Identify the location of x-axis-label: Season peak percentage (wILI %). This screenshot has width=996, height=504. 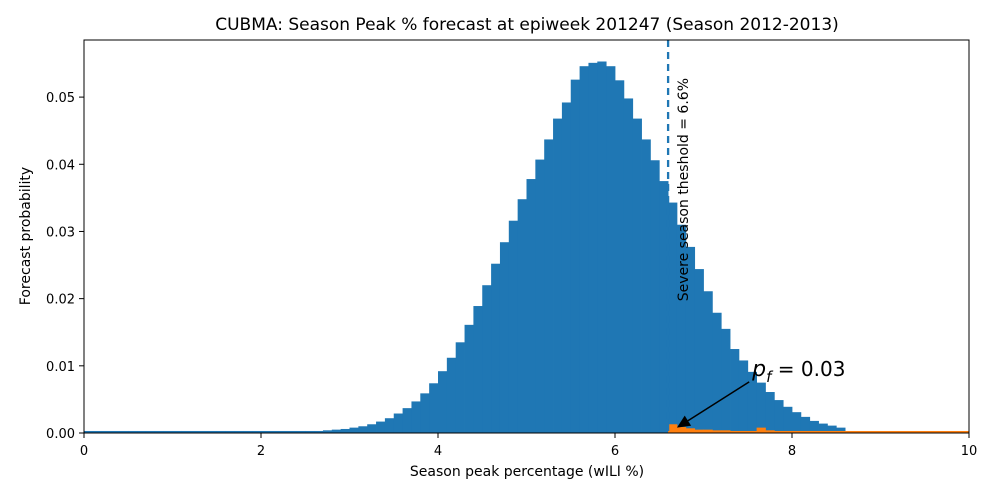
(527, 472).